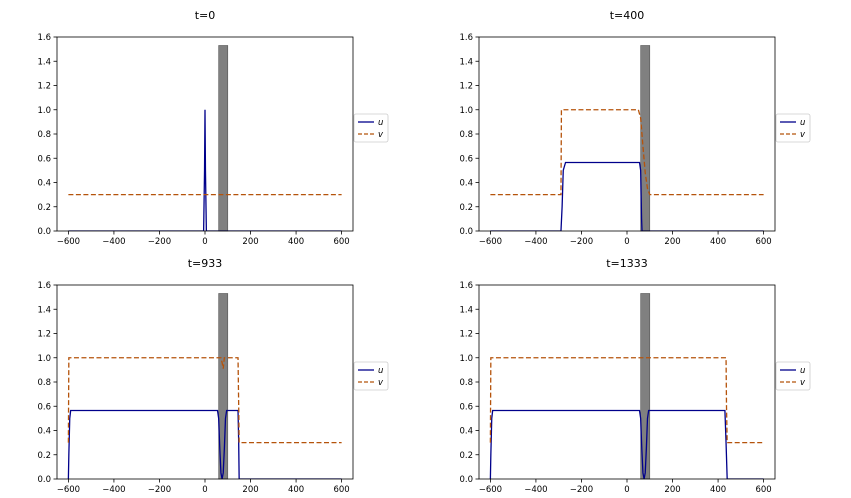 Image resolution: width=851 pixels, height=498 pixels. Describe the element at coordinates (627, 15) in the screenshot. I see `subplot-title: t=400` at that location.